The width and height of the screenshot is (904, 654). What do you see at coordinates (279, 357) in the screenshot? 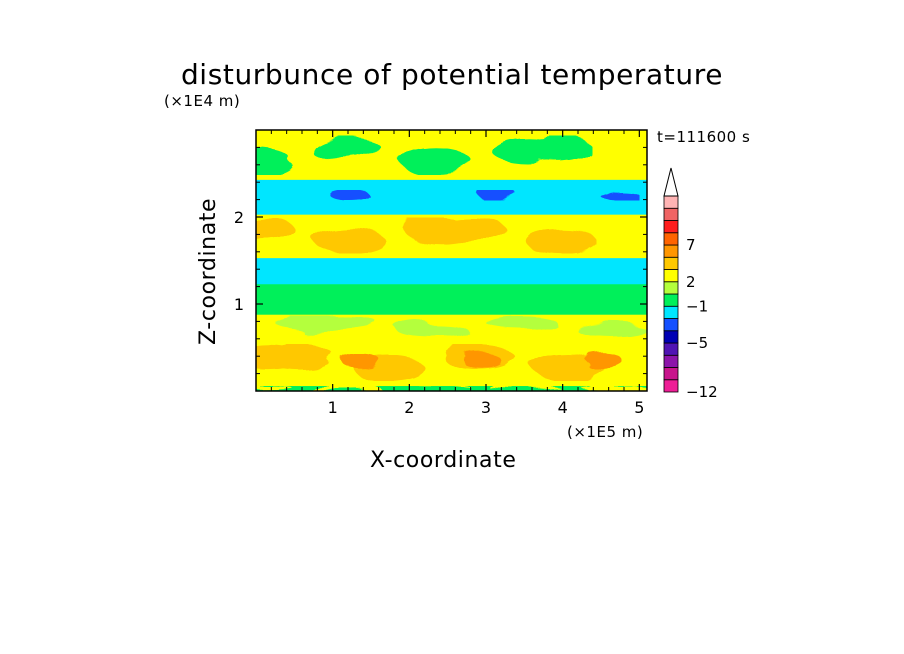
I see `blob-lower-warm-layer` at bounding box center [279, 357].